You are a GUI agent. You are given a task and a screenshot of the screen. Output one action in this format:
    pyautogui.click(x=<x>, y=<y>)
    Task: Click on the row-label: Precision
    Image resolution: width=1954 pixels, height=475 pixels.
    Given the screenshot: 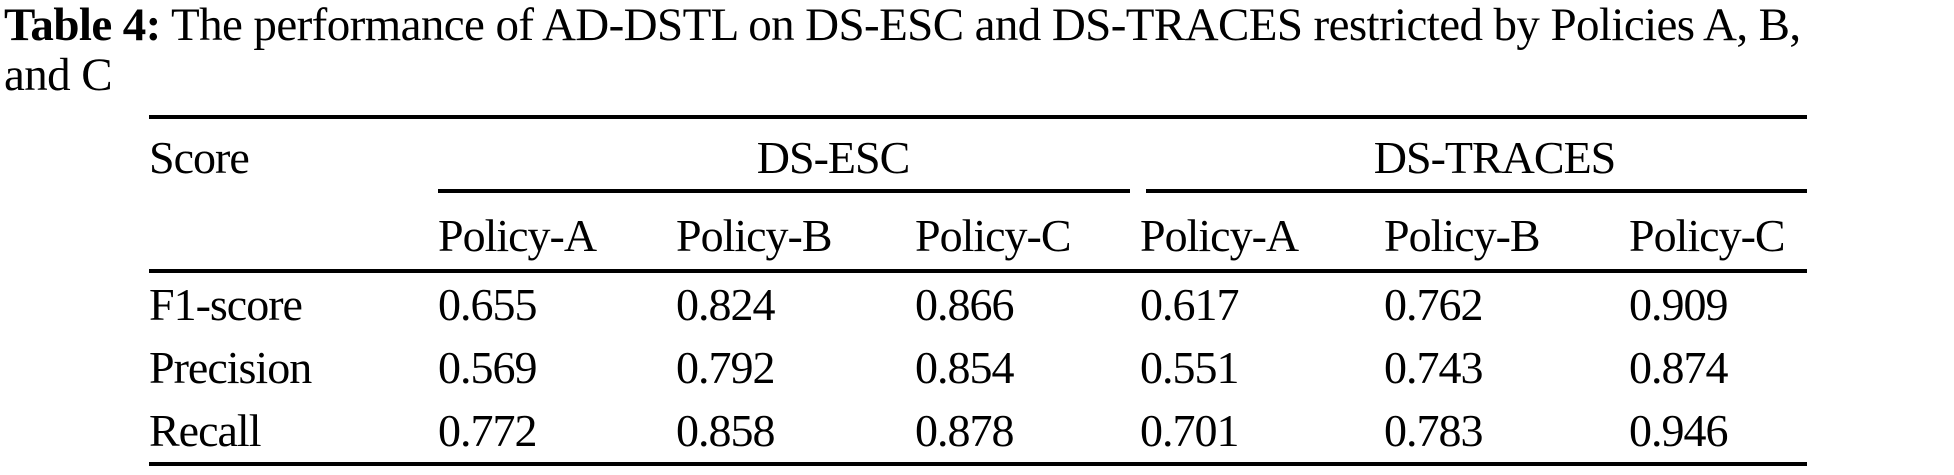 What is the action you would take?
    pyautogui.click(x=230, y=367)
    